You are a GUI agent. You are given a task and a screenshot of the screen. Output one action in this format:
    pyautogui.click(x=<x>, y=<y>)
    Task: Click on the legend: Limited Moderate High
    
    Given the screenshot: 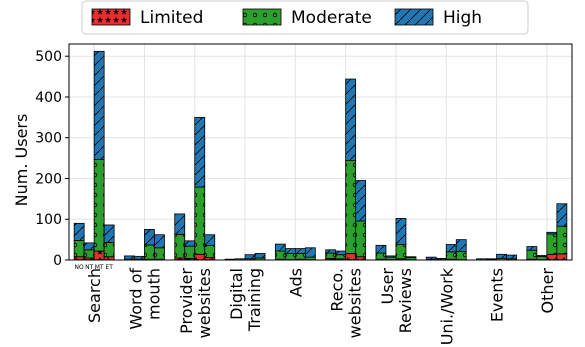 What is the action you would take?
    pyautogui.click(x=305, y=17)
    